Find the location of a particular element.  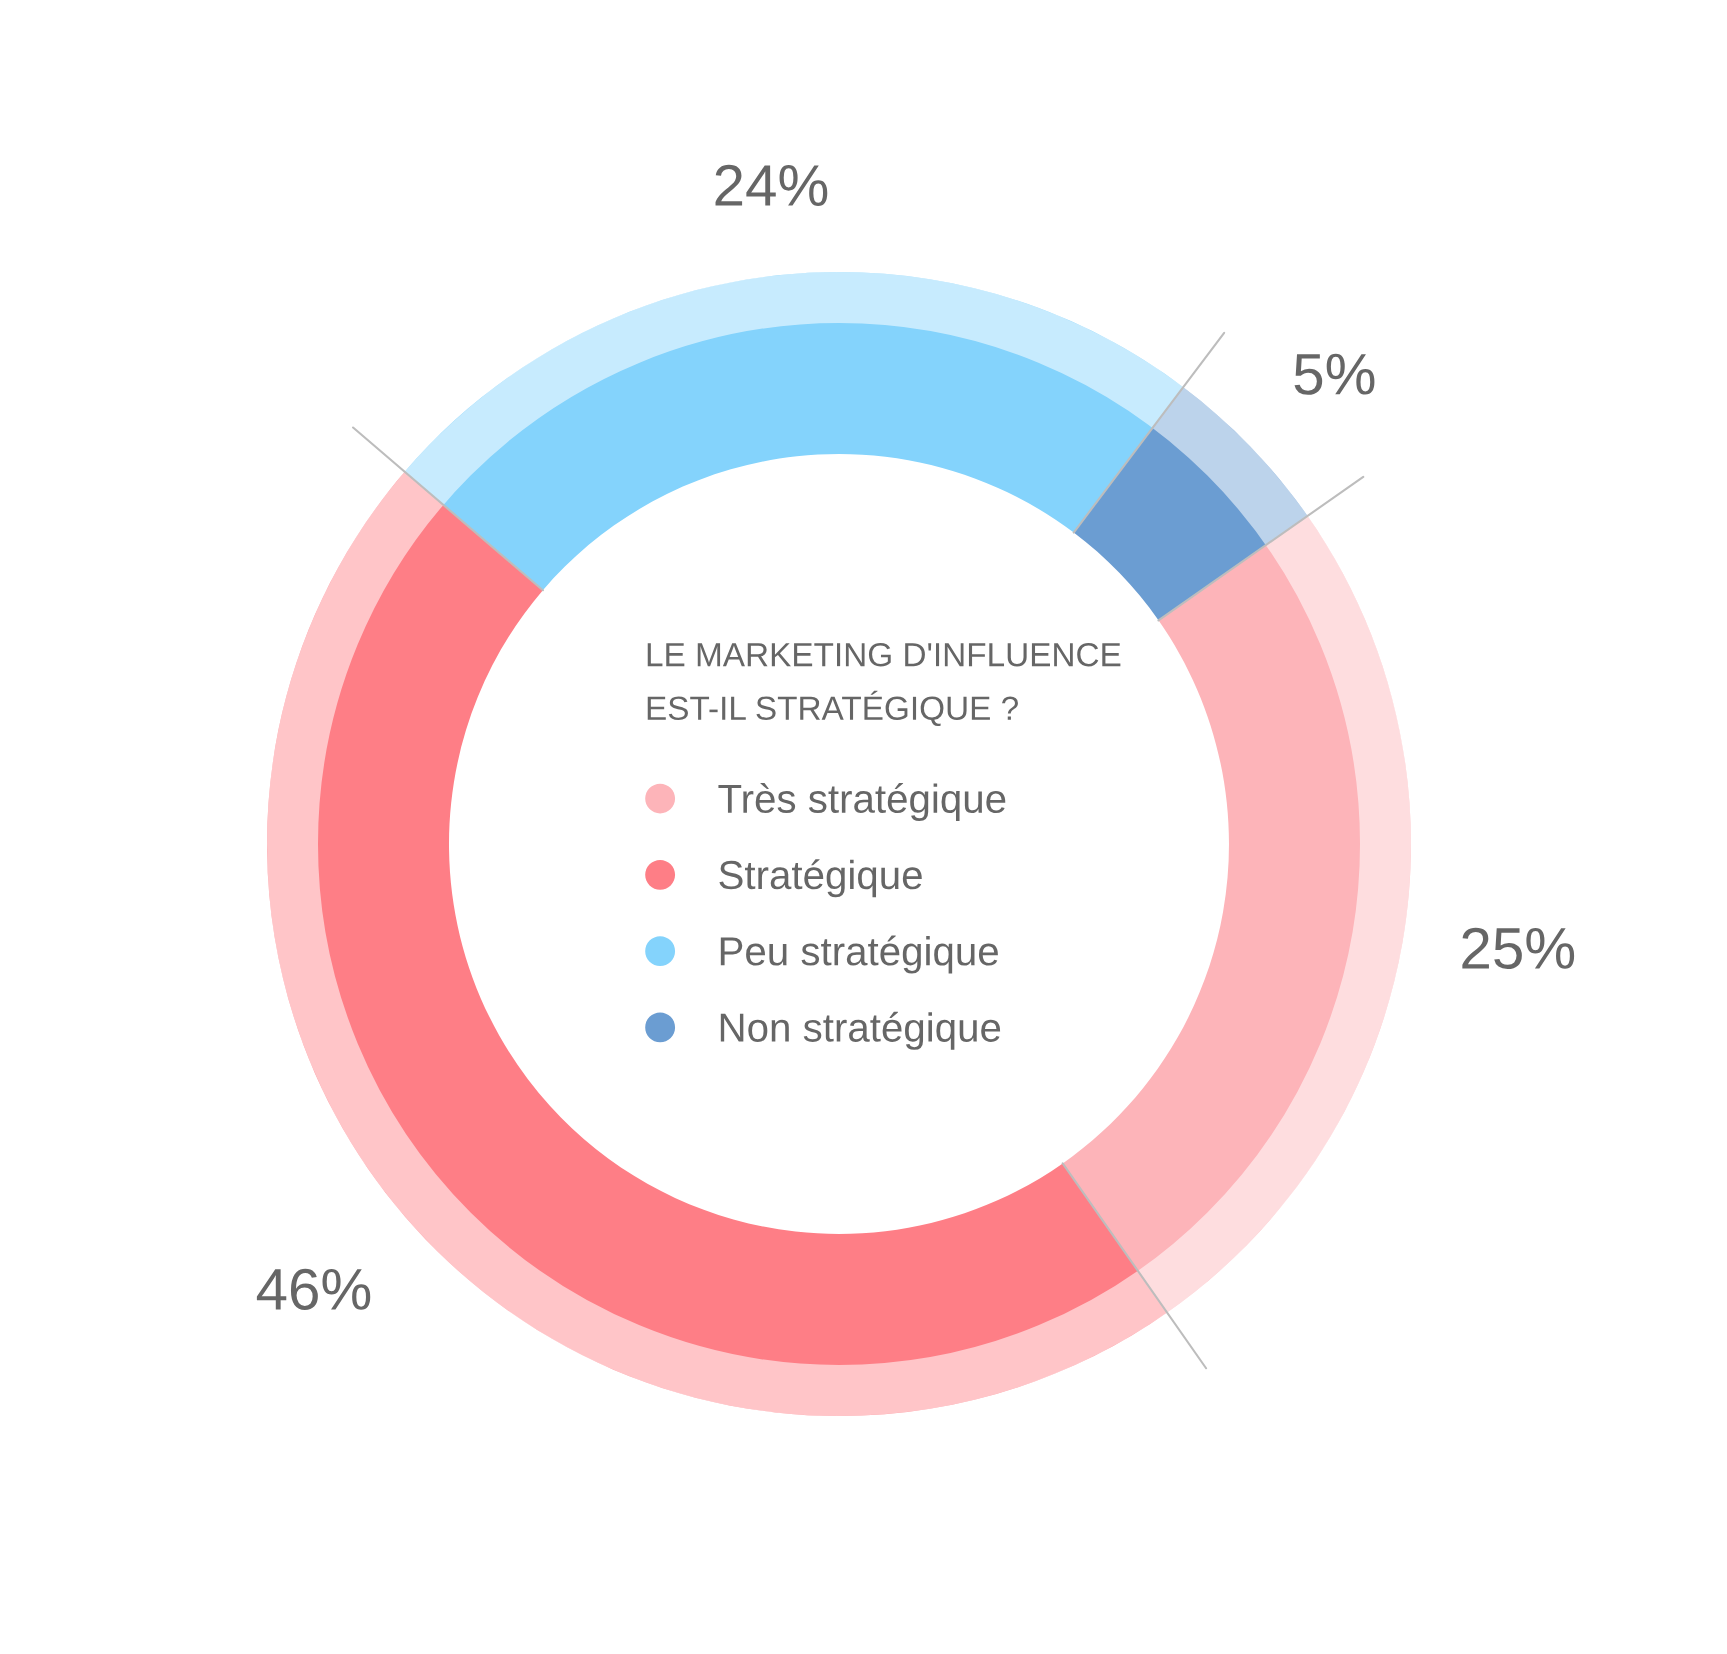

legend-label: Peu stratégique is located at coordinates (859, 954).